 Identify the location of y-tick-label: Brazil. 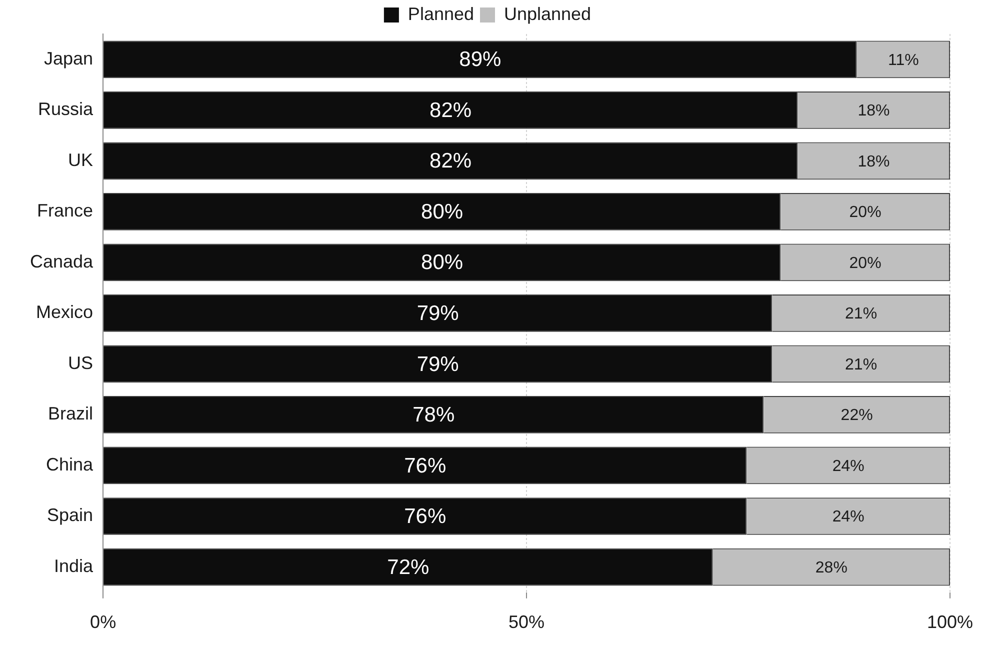
(71, 414).